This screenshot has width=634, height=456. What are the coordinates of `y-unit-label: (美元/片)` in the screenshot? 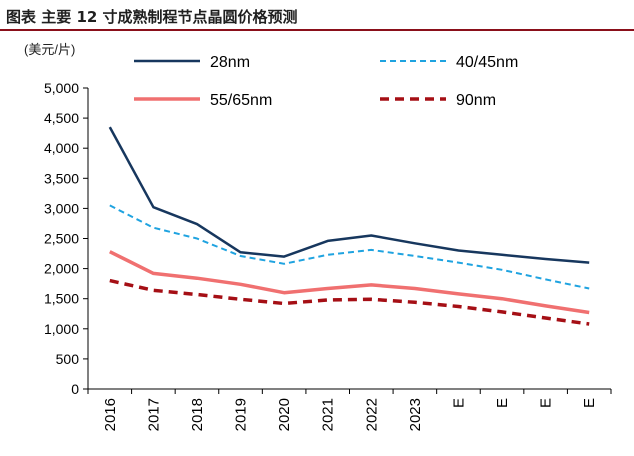 It's located at (49, 49).